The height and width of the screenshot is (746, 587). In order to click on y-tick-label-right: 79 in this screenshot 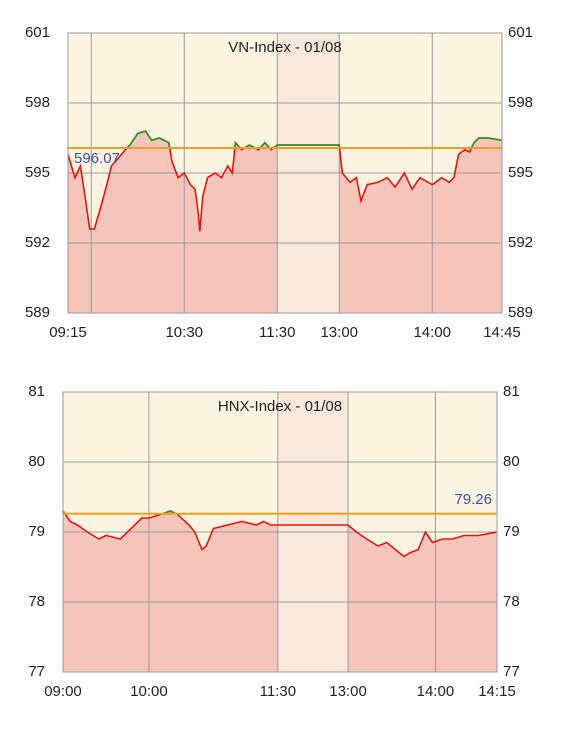, I will do `click(511, 531)`.